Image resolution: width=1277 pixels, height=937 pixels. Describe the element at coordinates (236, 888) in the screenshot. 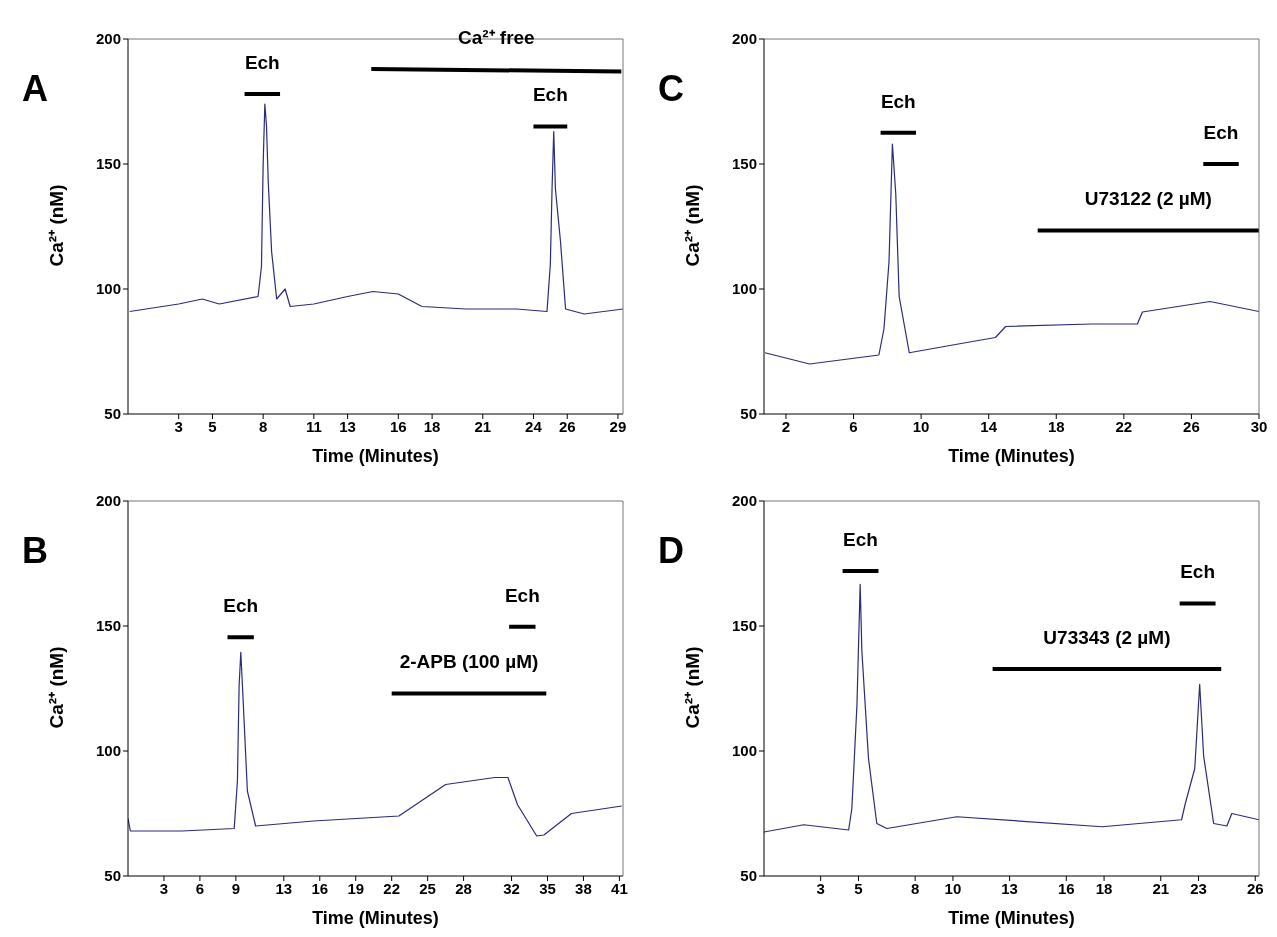

I see `x-tick-label: 9` at that location.